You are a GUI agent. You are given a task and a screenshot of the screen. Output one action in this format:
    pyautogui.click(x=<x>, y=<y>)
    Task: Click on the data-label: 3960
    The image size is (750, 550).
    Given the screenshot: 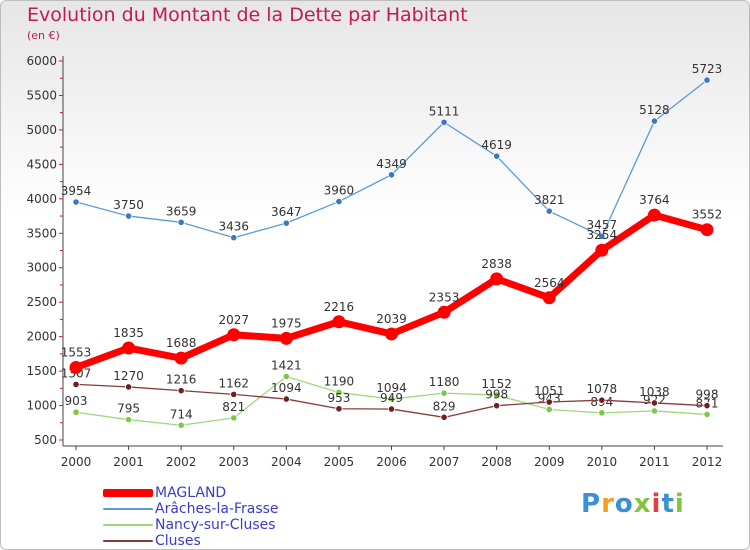 What is the action you would take?
    pyautogui.click(x=339, y=191)
    